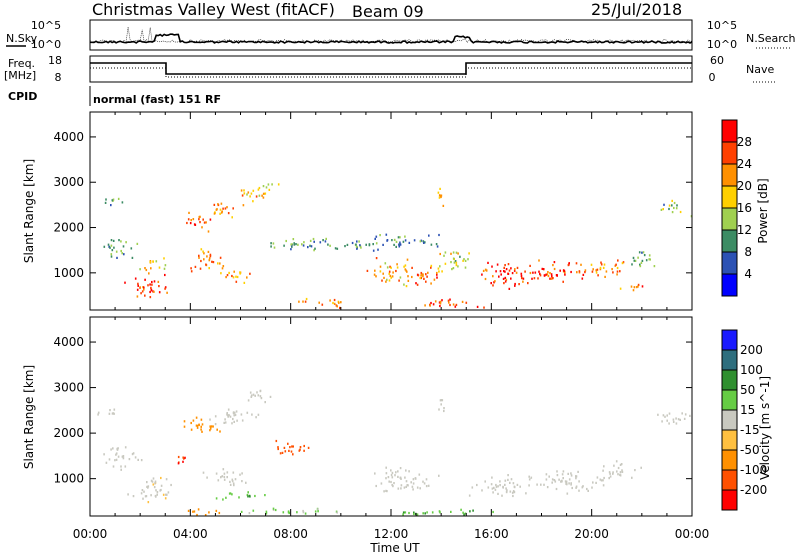  I want to click on colorbar-tick-label: 4, so click(748, 274).